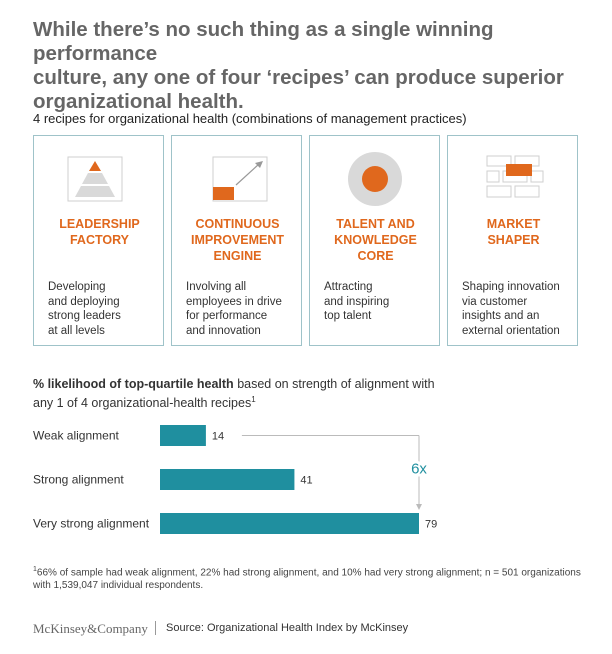 The width and height of the screenshot is (612, 654). What do you see at coordinates (95, 179) in the screenshot?
I see `pyramid-icon` at bounding box center [95, 179].